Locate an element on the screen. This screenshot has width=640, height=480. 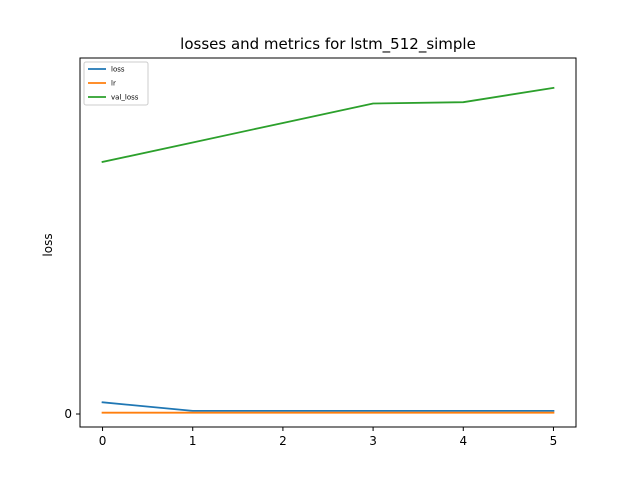
x-tick-label: 4 is located at coordinates (463, 441).